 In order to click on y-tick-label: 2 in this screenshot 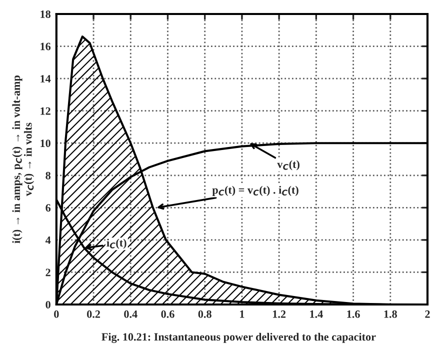, I will do `click(48, 272)`.